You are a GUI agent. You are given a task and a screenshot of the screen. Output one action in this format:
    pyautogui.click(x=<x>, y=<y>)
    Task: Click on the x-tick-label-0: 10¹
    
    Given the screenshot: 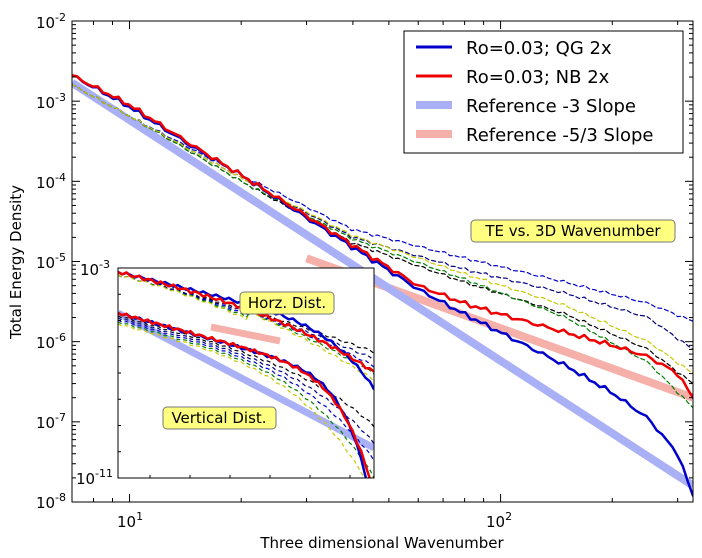 What is the action you would take?
    pyautogui.click(x=130, y=520)
    